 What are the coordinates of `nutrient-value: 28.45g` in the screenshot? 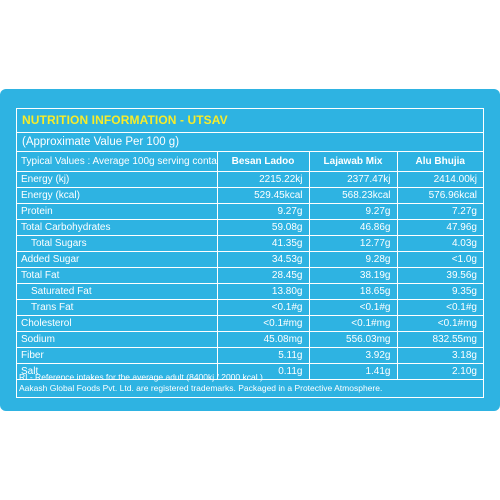 It's located at (263, 275).